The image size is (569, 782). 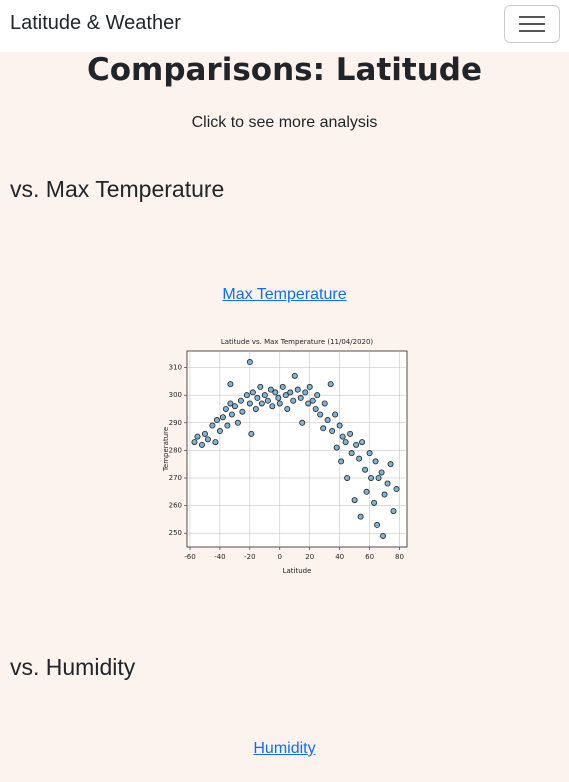 What do you see at coordinates (284, 748) in the screenshot?
I see `section-link: Humidity` at bounding box center [284, 748].